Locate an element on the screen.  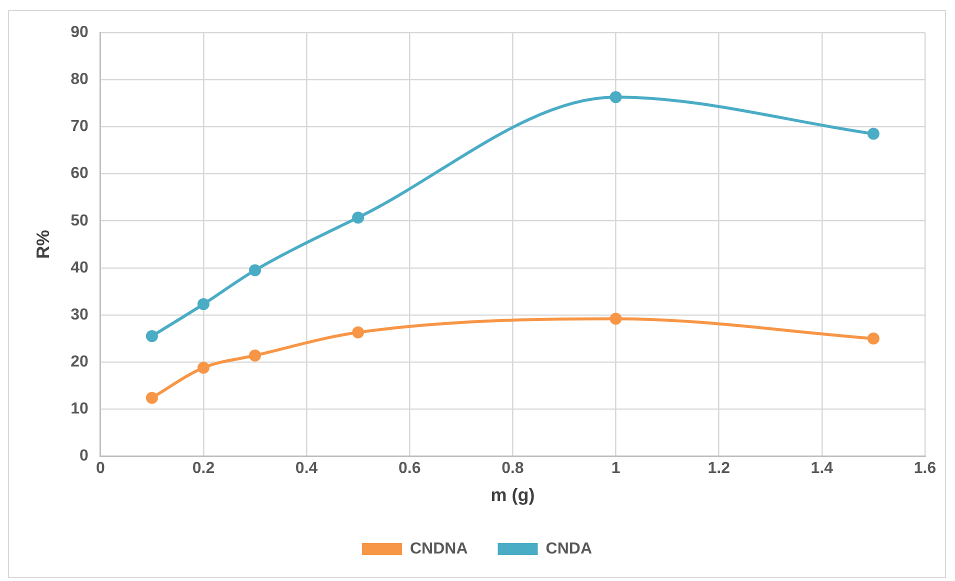
y-tick-label: 40 is located at coordinates (79, 267).